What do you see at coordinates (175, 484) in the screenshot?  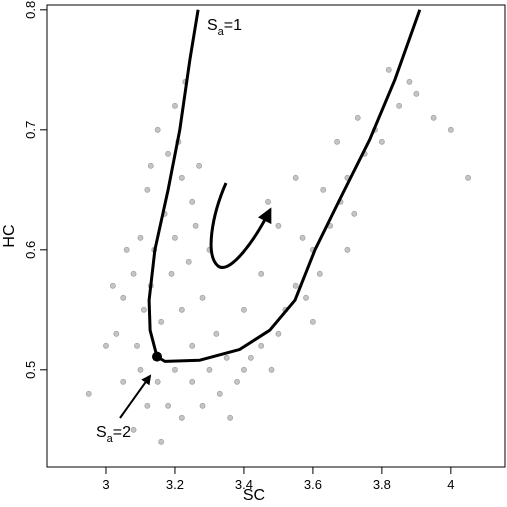 I see `x-tick-label: 3.2` at bounding box center [175, 484].